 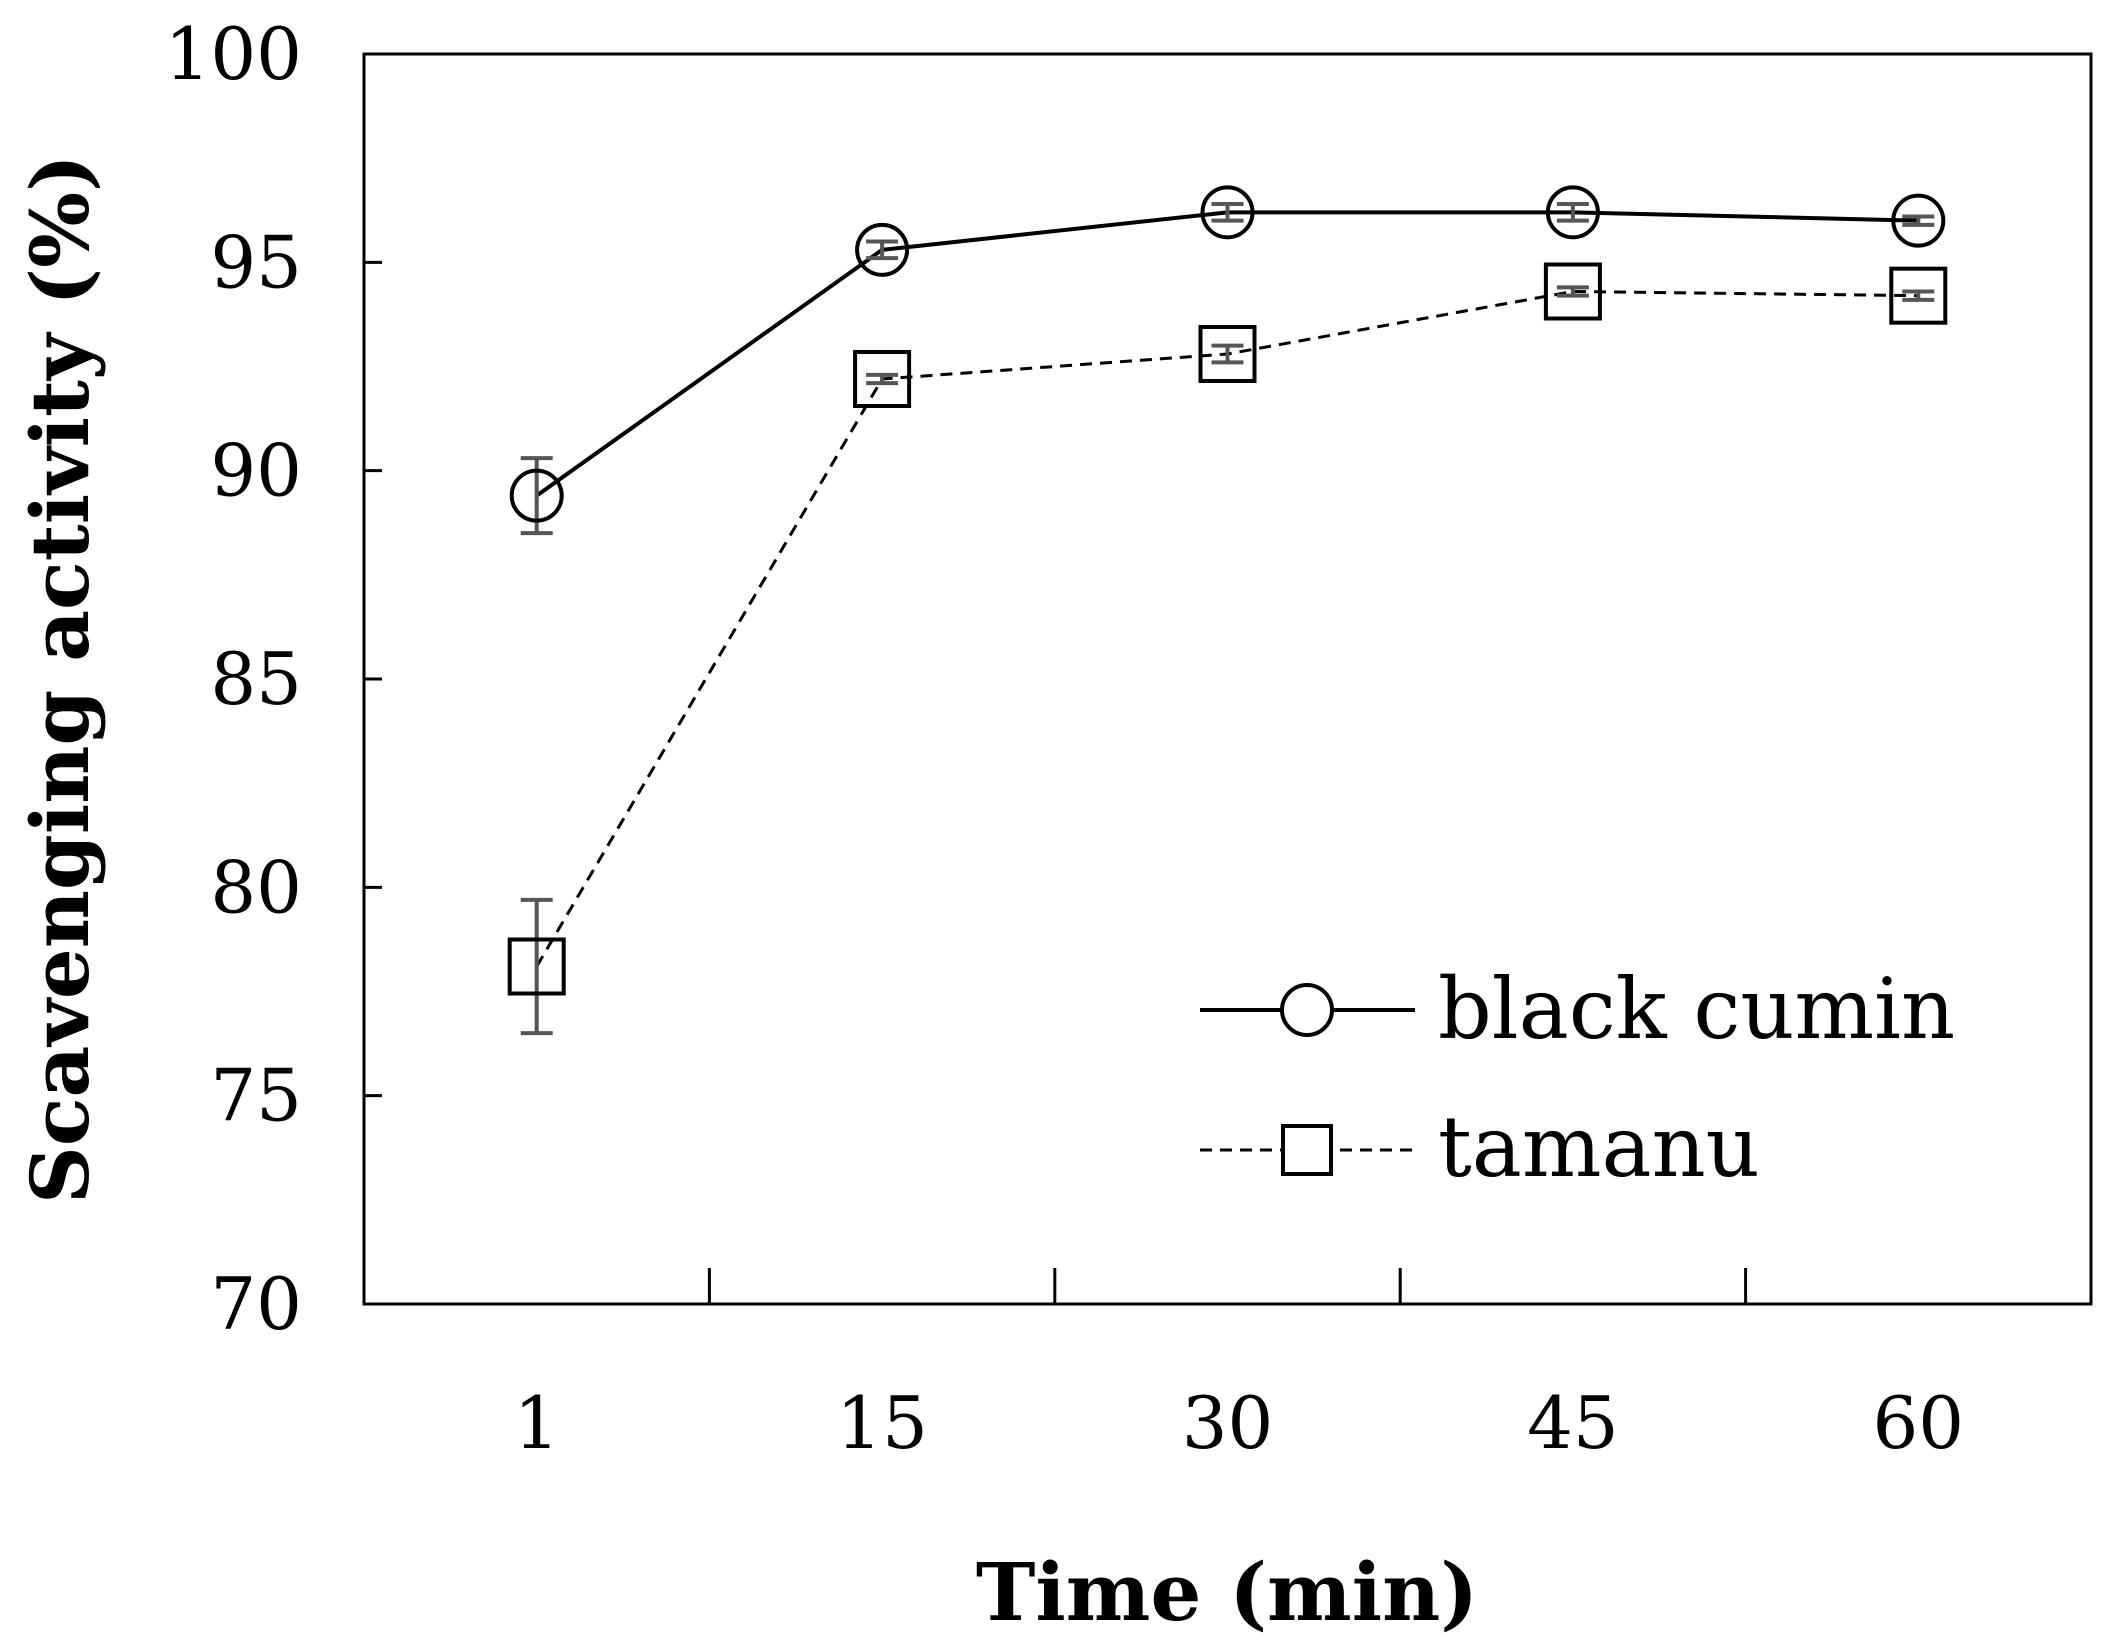 I want to click on y-tick-label-80: 80, so click(x=256, y=887).